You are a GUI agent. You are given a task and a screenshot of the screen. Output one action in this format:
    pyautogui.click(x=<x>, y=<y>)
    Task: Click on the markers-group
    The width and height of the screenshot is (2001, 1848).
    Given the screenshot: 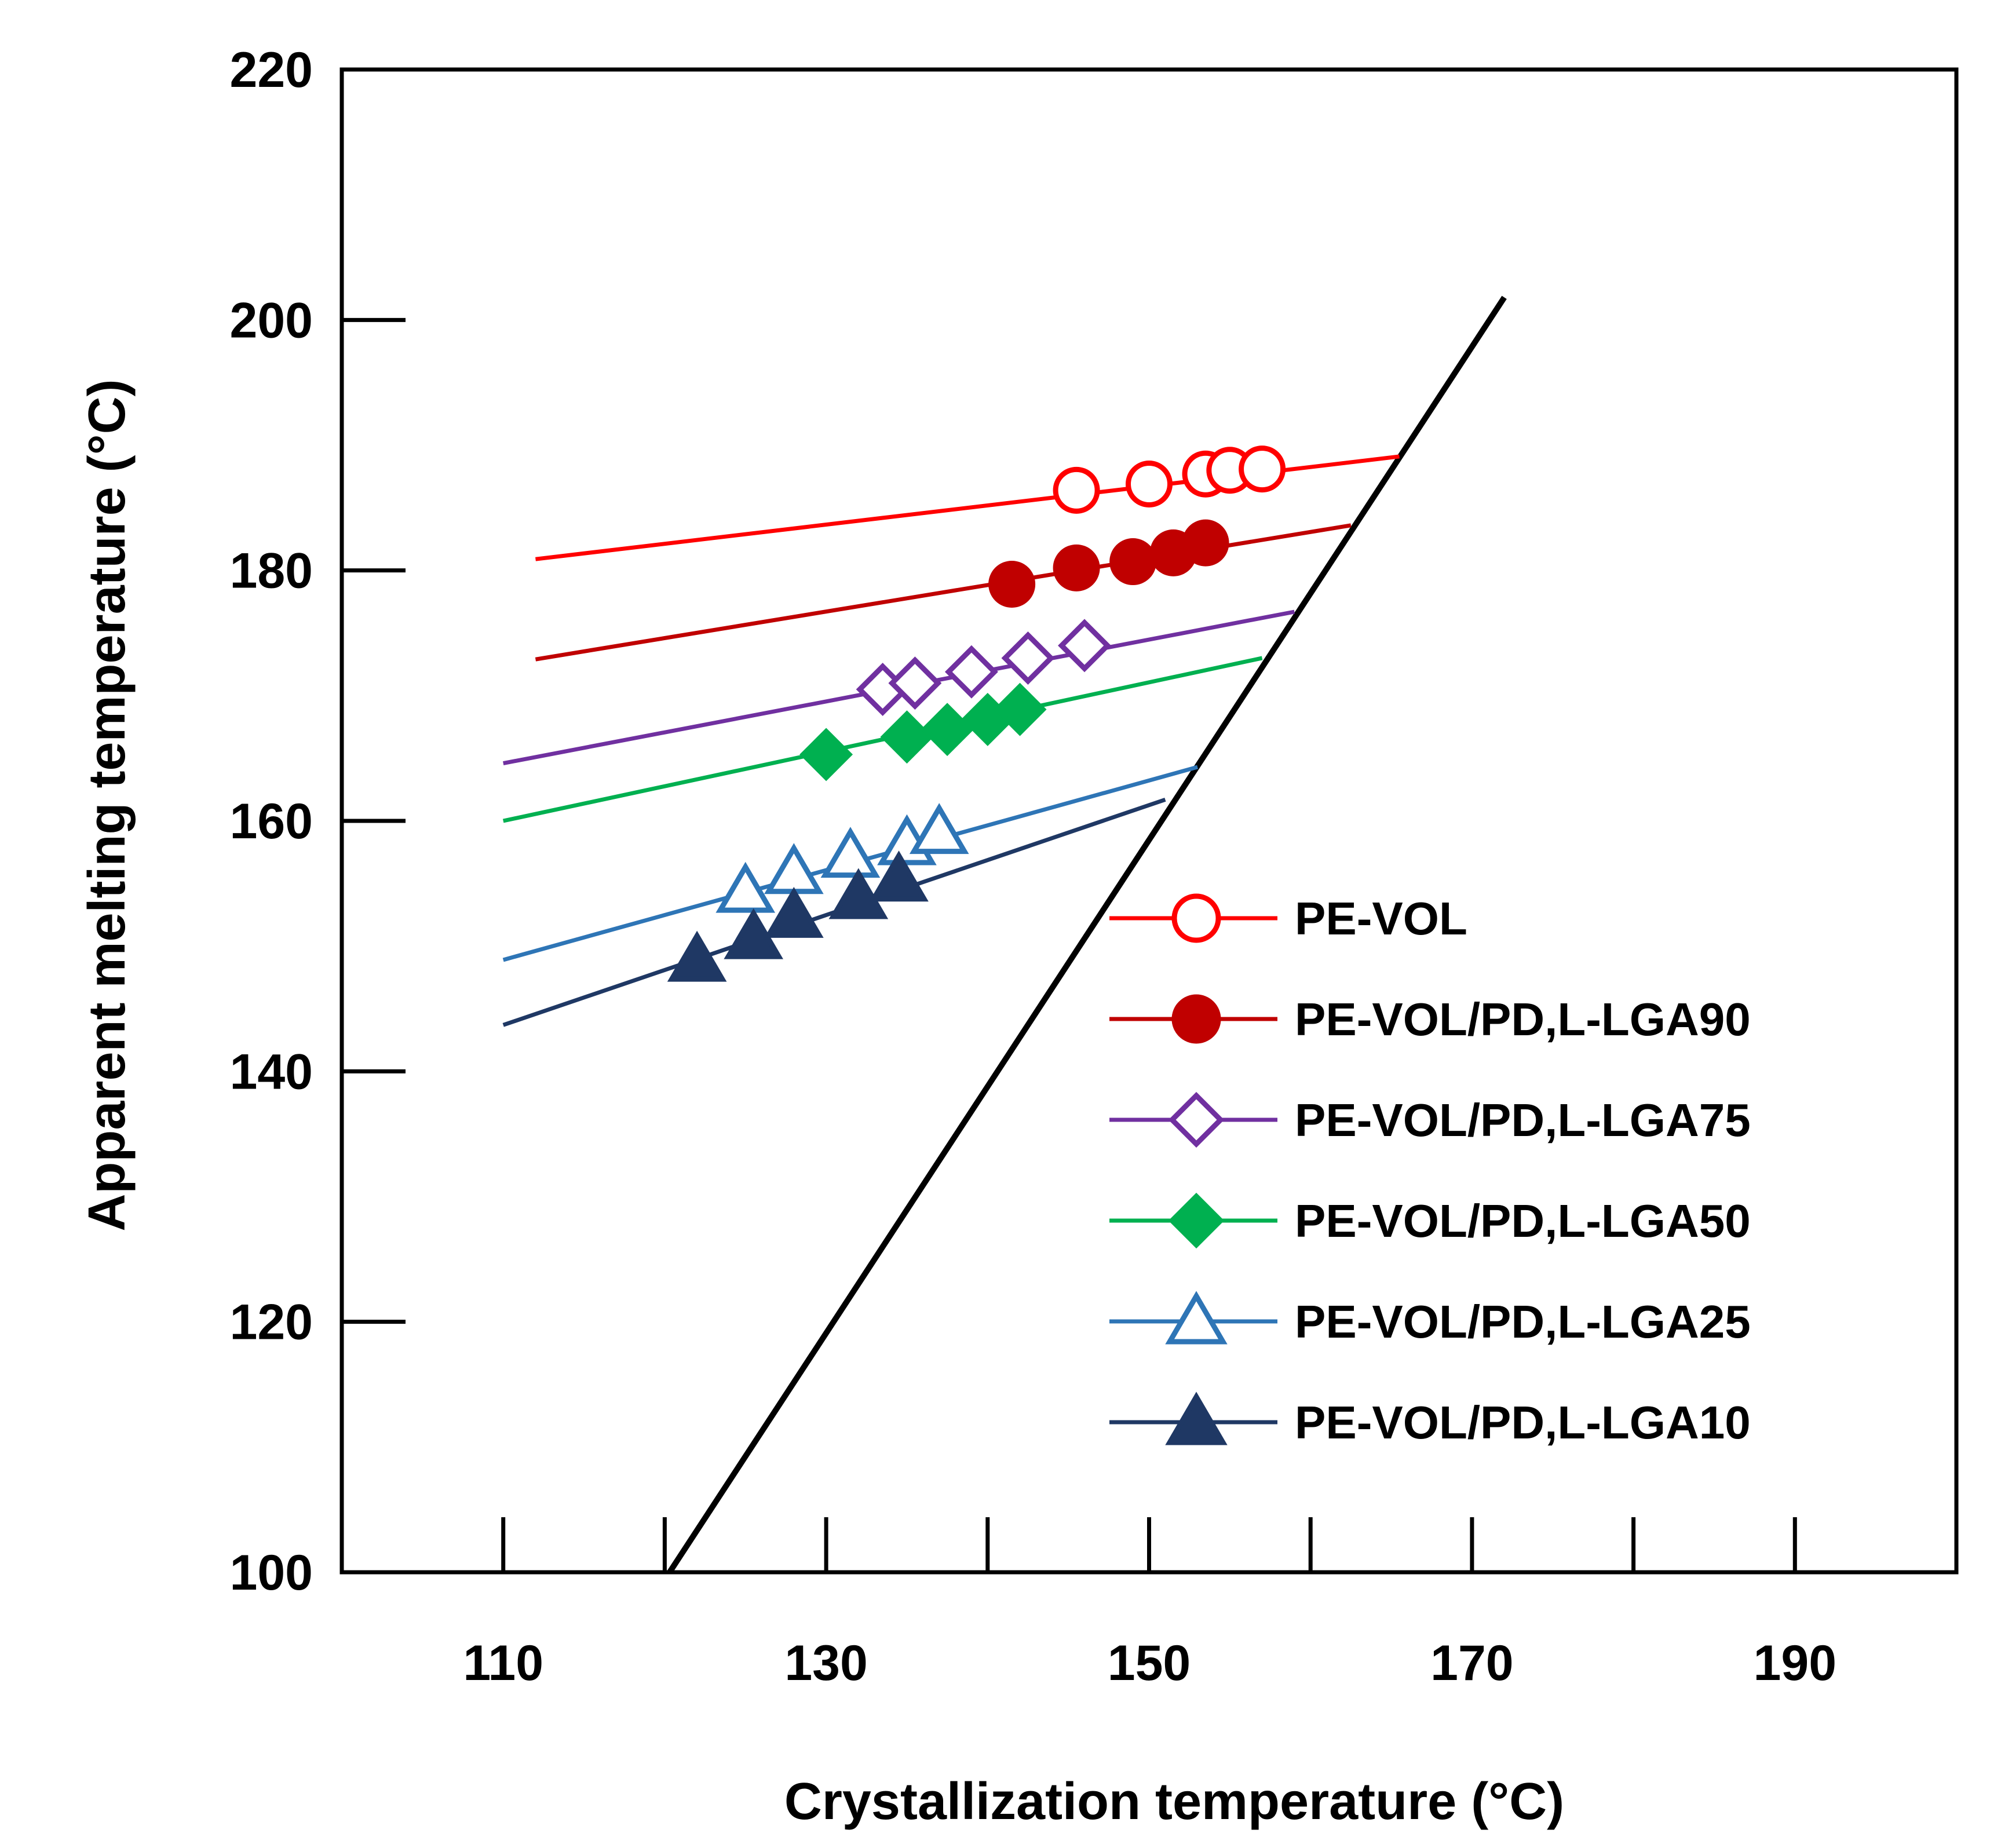 What is the action you would take?
    pyautogui.click(x=977, y=714)
    